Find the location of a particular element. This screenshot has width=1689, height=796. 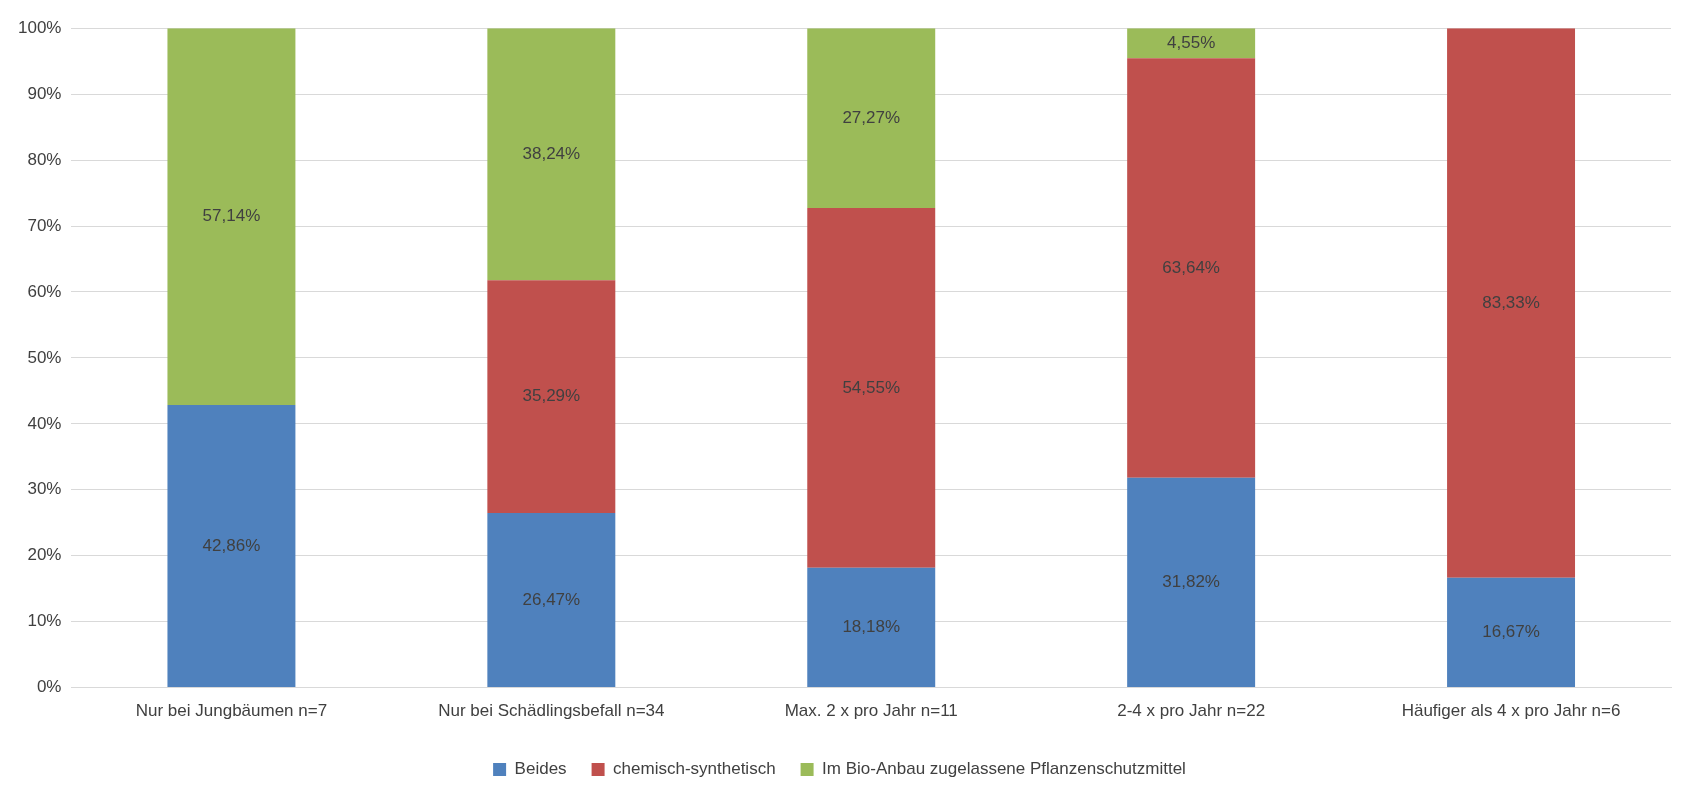

data-label: 57,14% is located at coordinates (231, 216).